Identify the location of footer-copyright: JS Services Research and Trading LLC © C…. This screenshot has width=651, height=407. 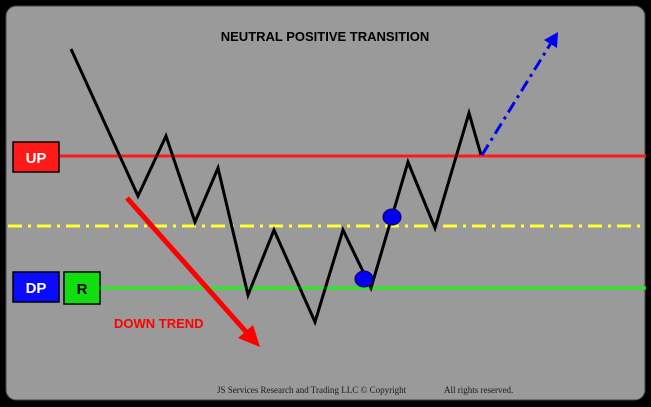
(312, 390).